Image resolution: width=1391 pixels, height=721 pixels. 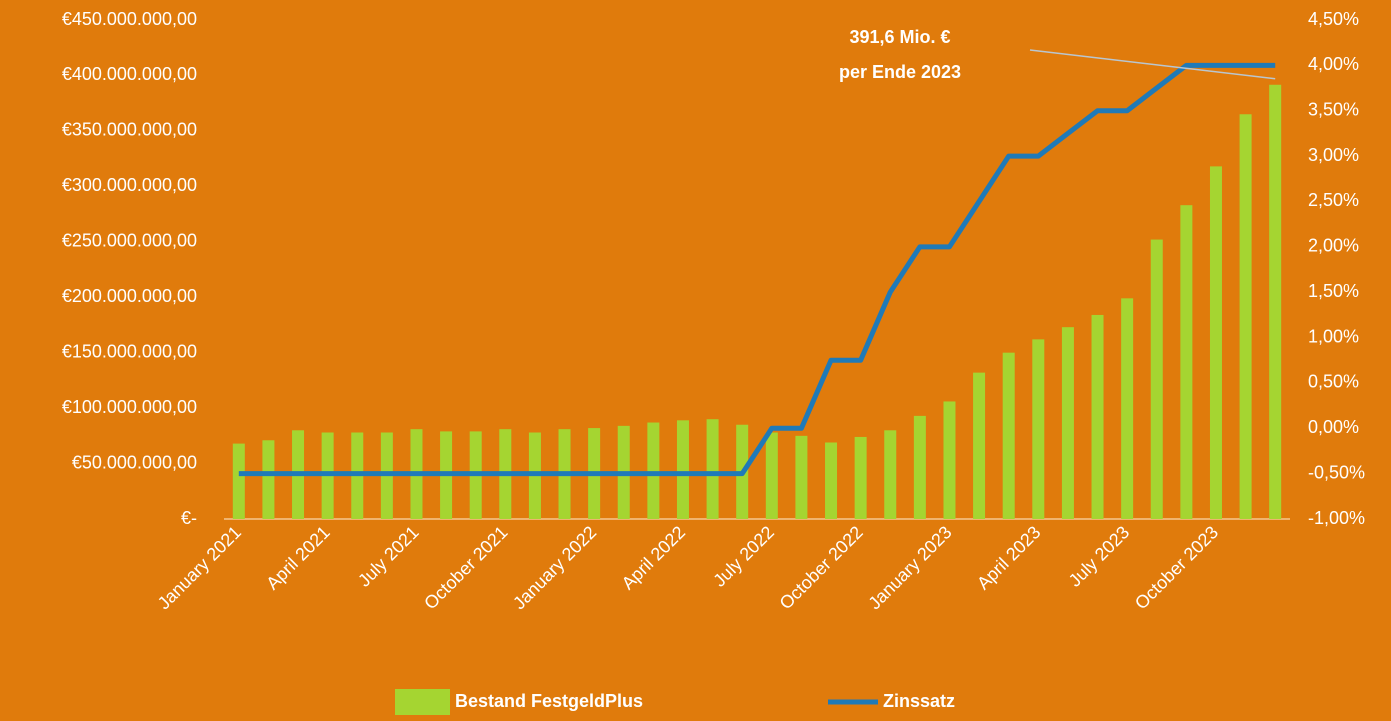 What do you see at coordinates (1333, 382) in the screenshot?
I see `y2-tick-label: 0,50%` at bounding box center [1333, 382].